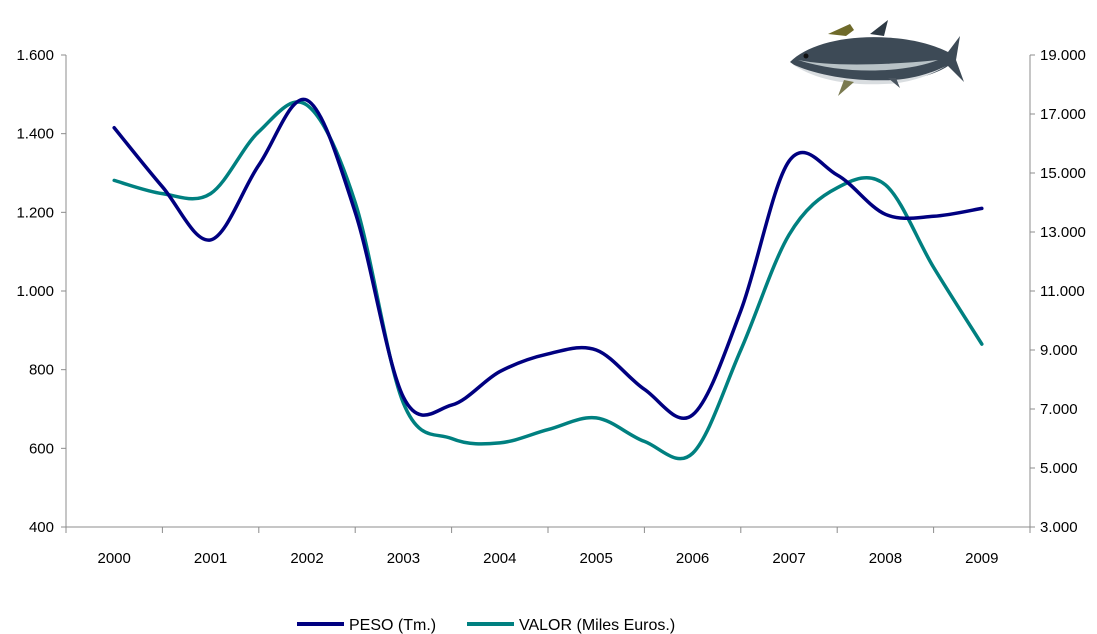 This screenshot has width=1097, height=634. What do you see at coordinates (1059, 527) in the screenshot?
I see `right-tick-label: 3.000` at bounding box center [1059, 527].